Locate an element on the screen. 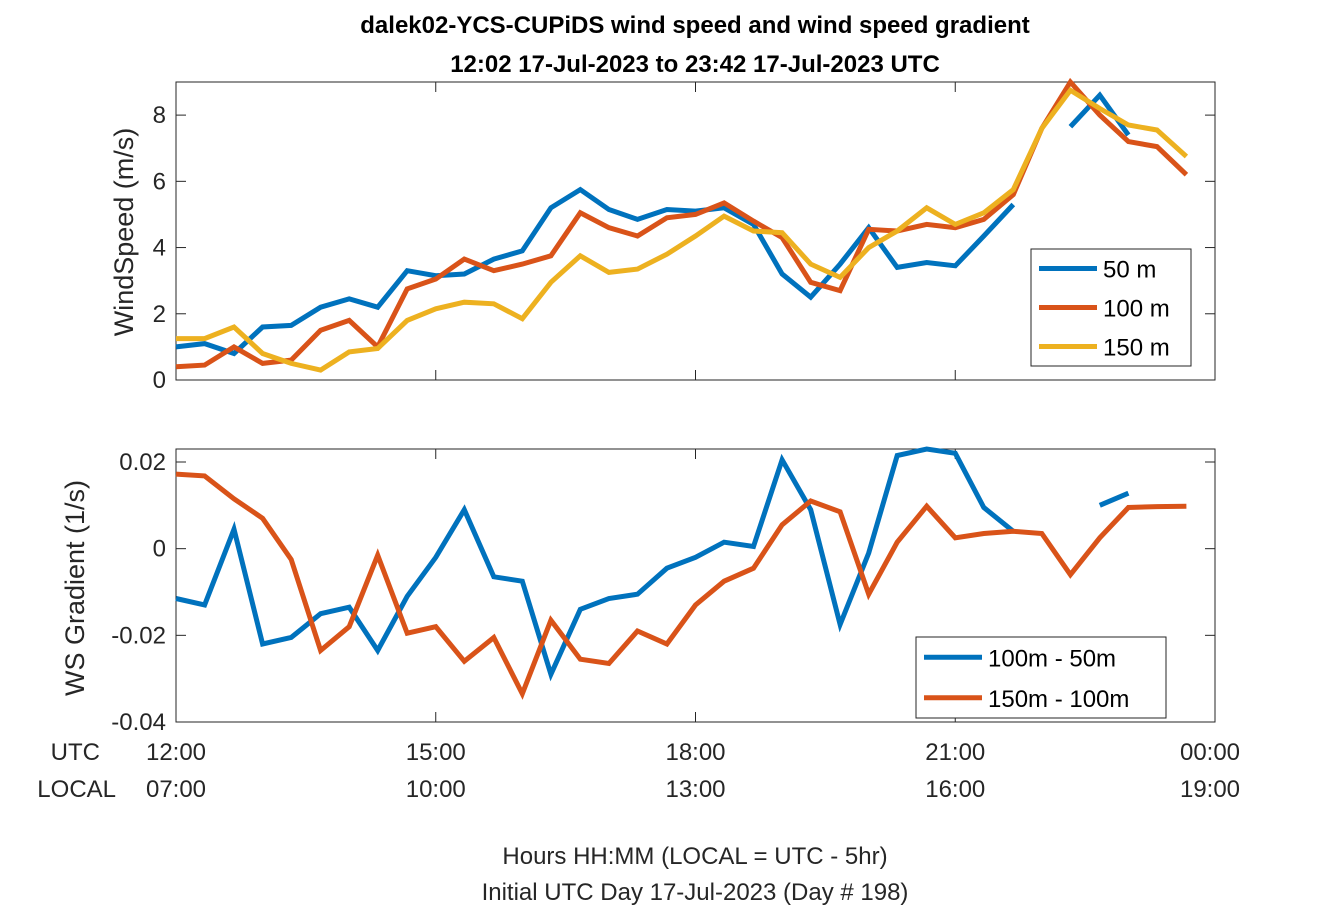 This screenshot has width=1343, height=912. utc-row-label: UTC is located at coordinates (75, 752).